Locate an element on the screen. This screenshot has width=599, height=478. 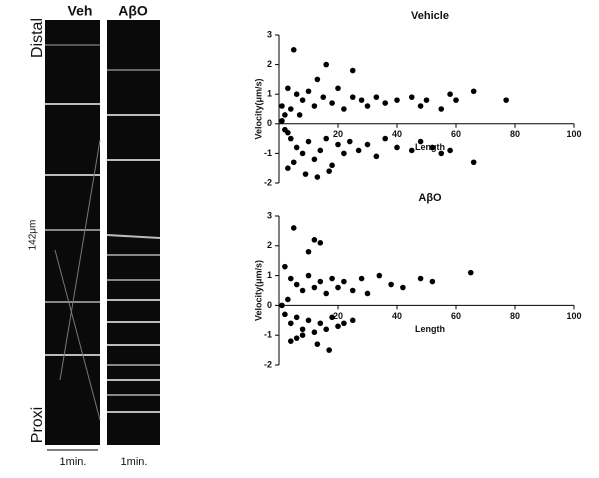
chart-title: AβO is located at coordinates (430, 198).